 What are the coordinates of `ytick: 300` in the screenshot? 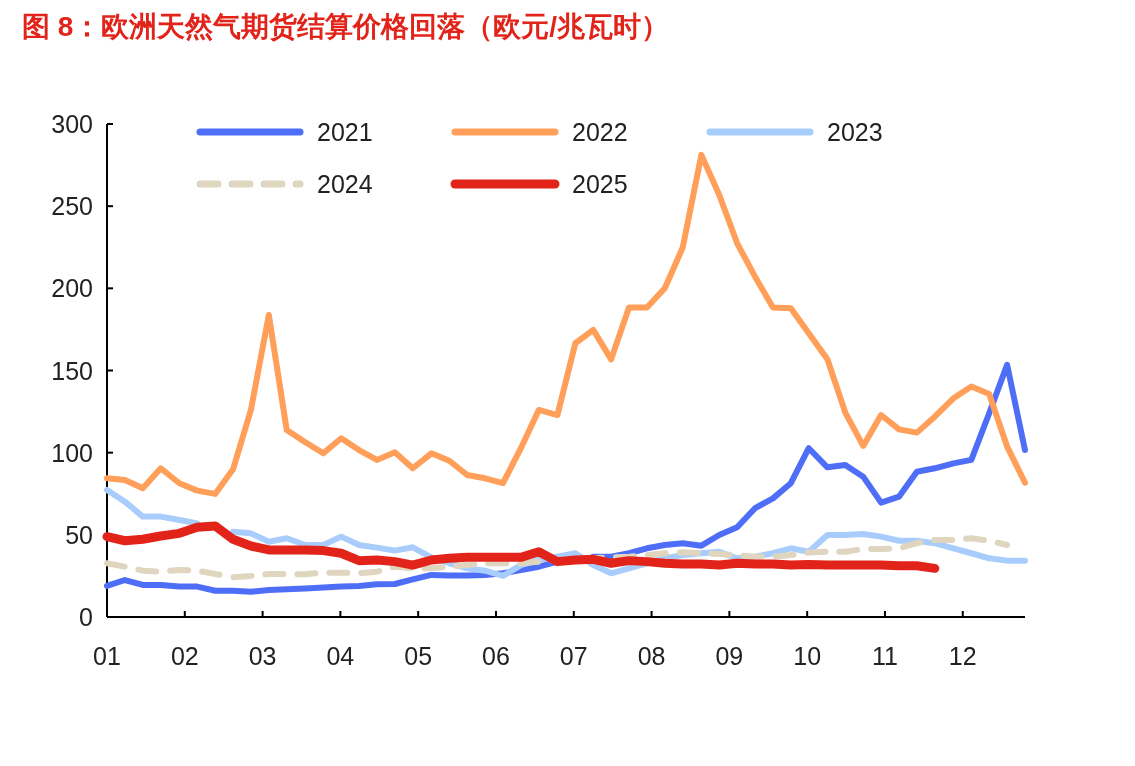 It's located at (72, 124).